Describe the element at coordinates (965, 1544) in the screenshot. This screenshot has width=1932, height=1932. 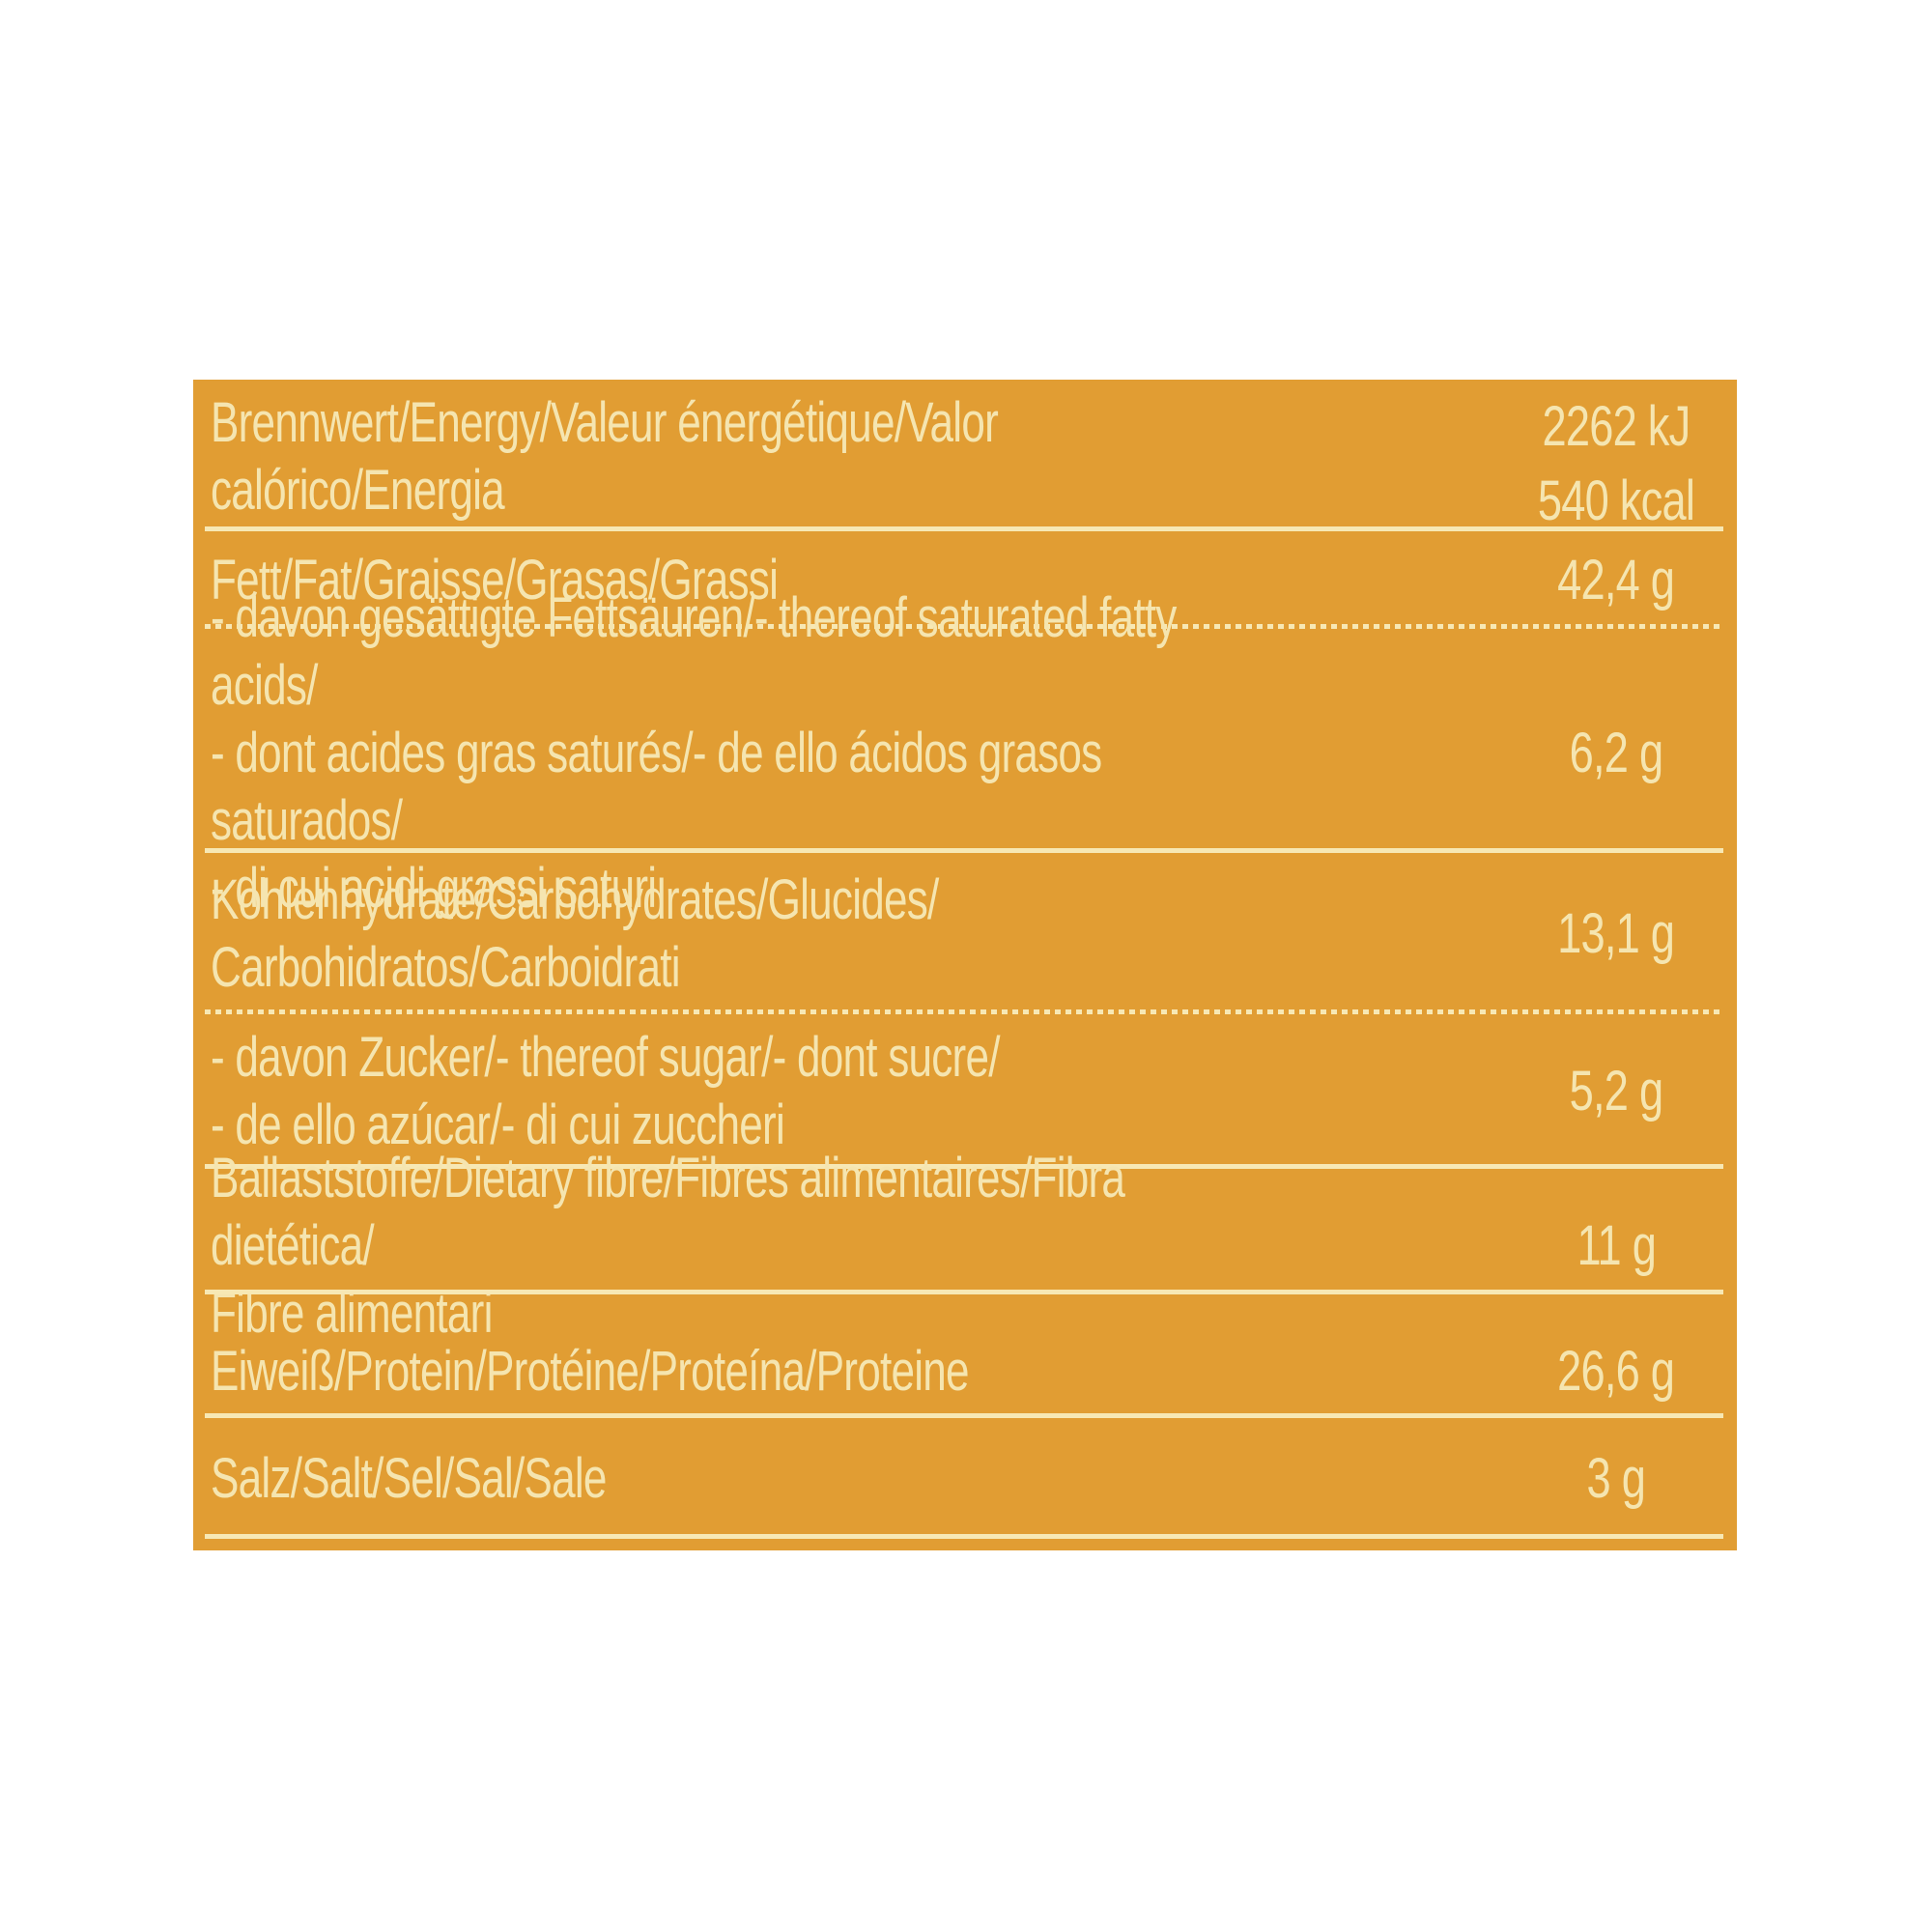
I see `panel-bottom-strip` at that location.